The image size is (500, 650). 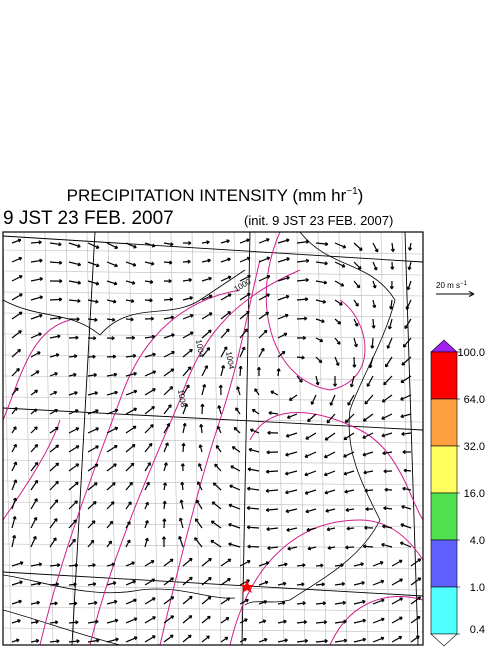 What do you see at coordinates (246, 438) in the screenshot?
I see `longitude-line` at bounding box center [246, 438].